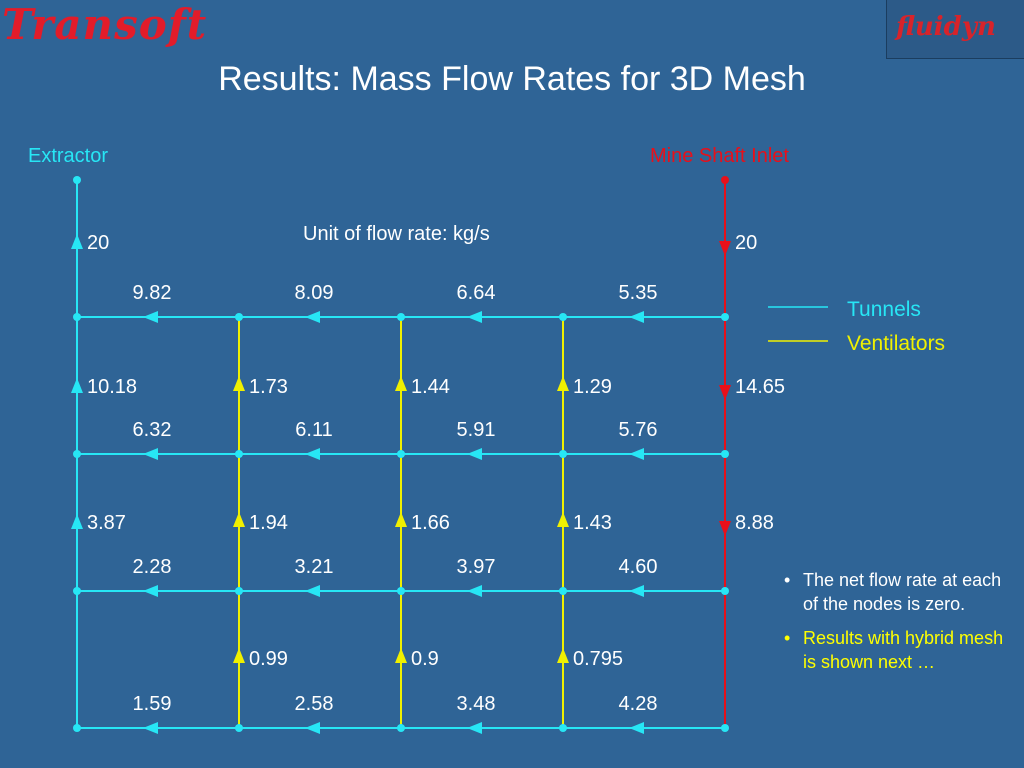  What do you see at coordinates (638, 704) in the screenshot?
I see `flow-value-h: 4.28` at bounding box center [638, 704].